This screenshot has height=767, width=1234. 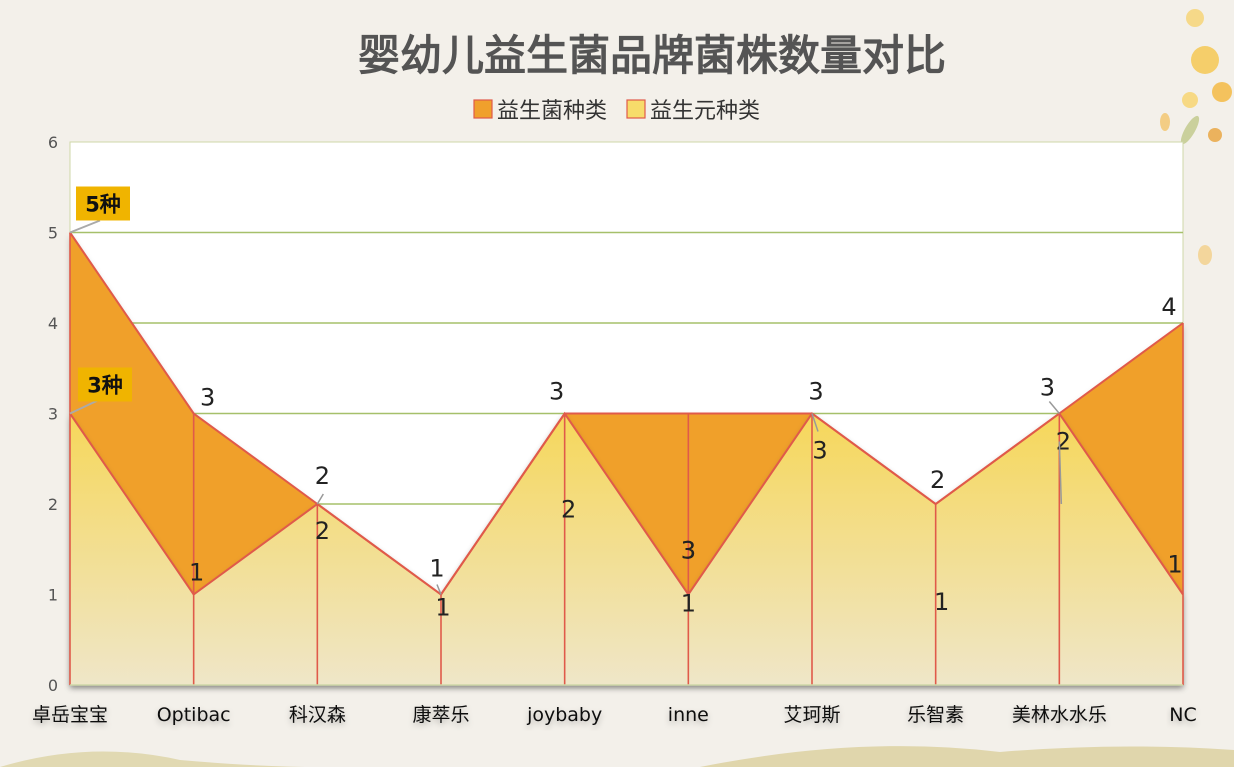 I want to click on y-tick-label: 5, so click(x=53, y=233).